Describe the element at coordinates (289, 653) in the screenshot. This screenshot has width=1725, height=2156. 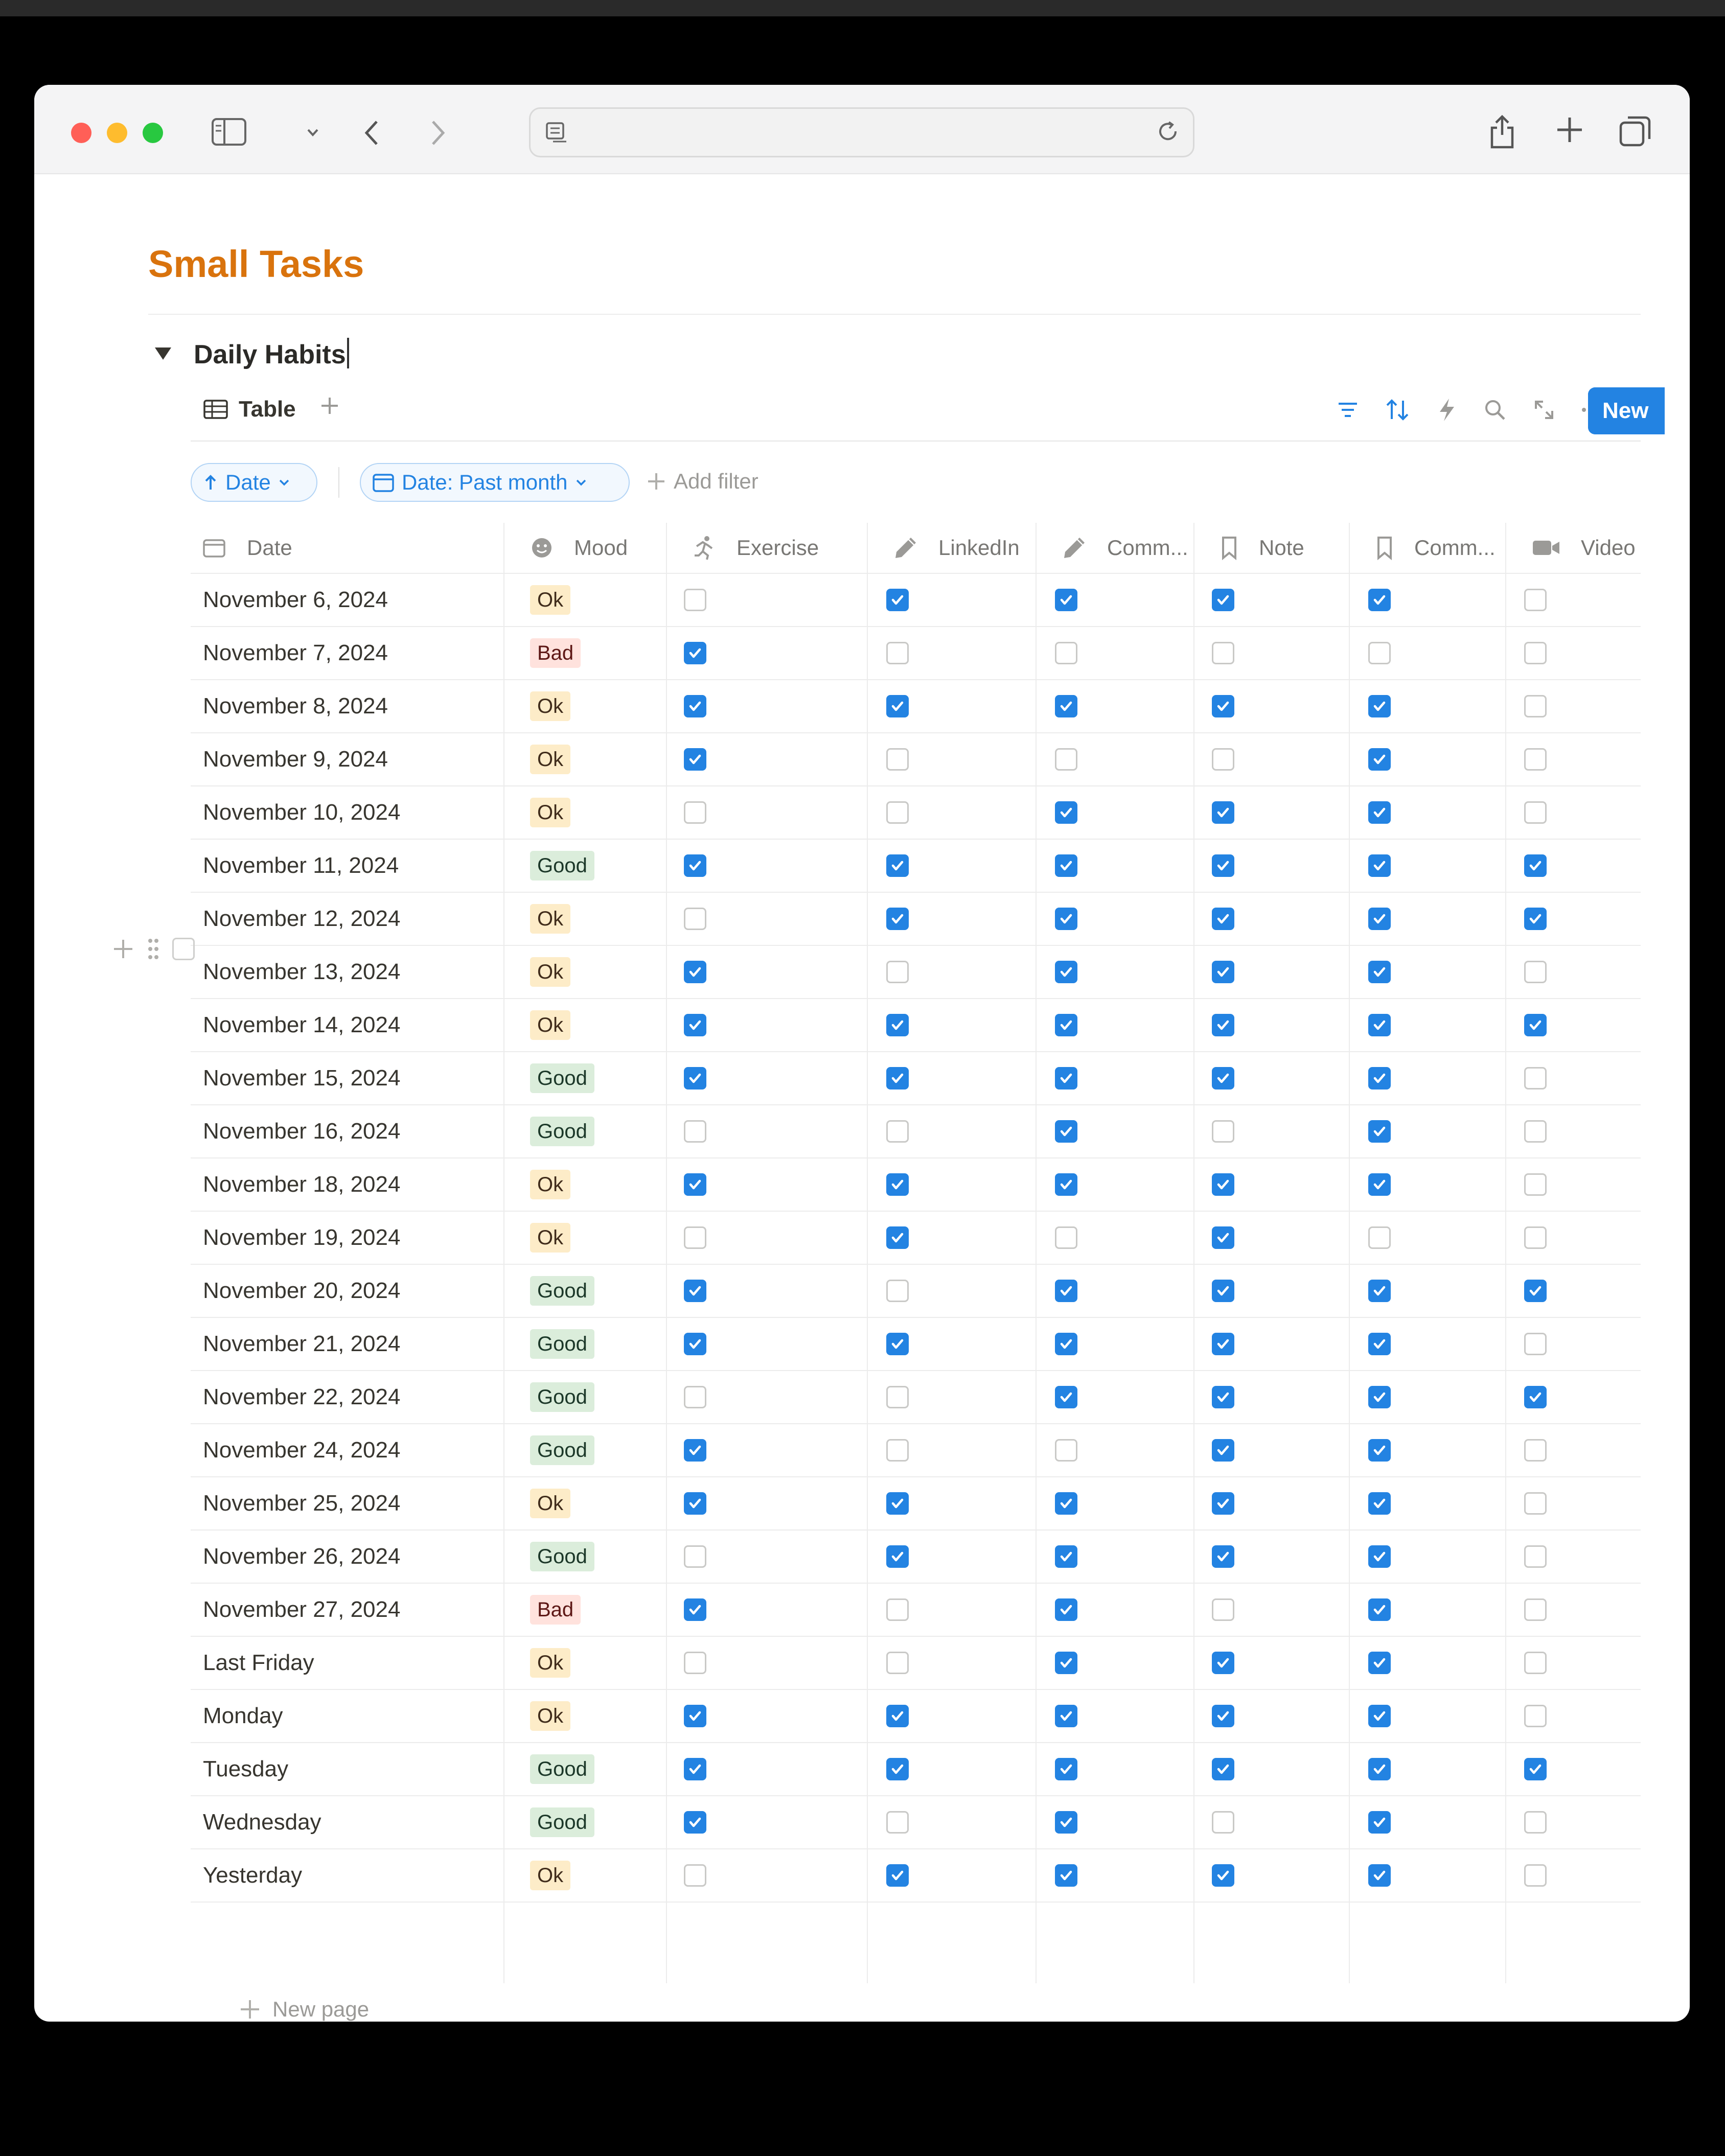
I see `date-cell: November 7, 2024` at that location.